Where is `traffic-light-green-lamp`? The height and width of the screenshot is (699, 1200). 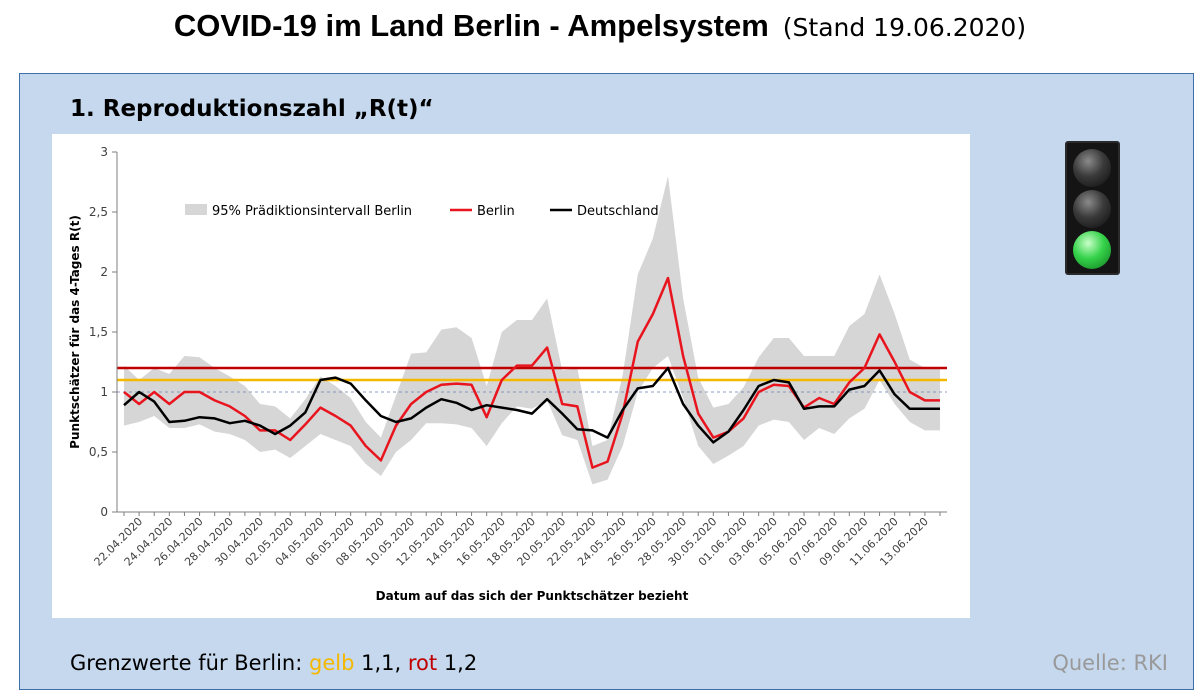
traffic-light-green-lamp is located at coordinates (1092, 250).